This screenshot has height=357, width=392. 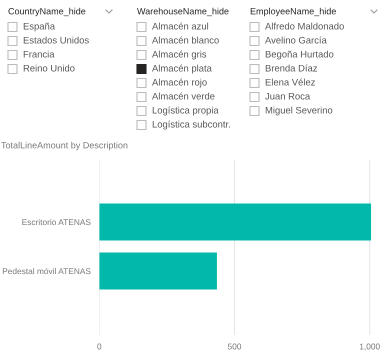 What do you see at coordinates (49, 68) in the screenshot?
I see `text: Reino Unido` at bounding box center [49, 68].